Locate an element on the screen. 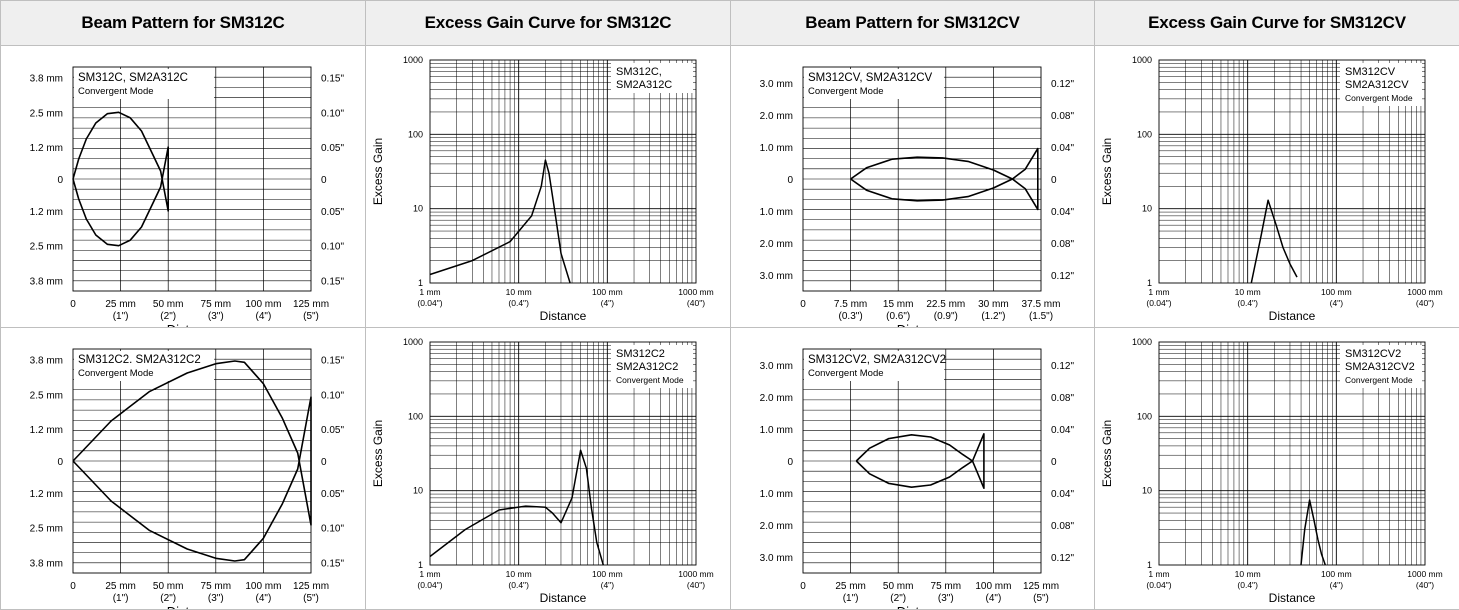 This screenshot has width=1459, height=610. x-tick-label-inch: (2") is located at coordinates (898, 598).